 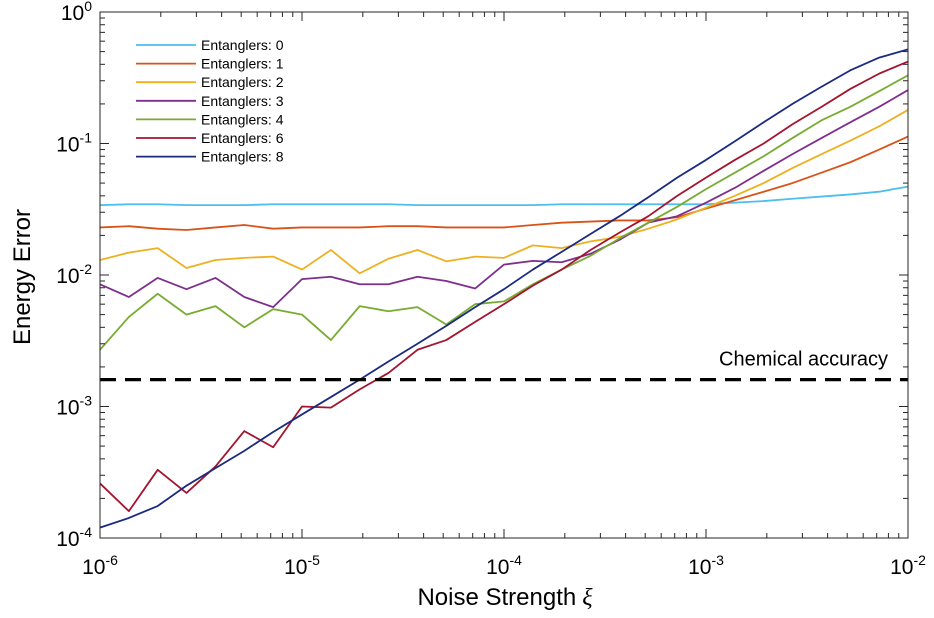 I want to click on y-tick-label-2: 10⁻², so click(x=74, y=274).